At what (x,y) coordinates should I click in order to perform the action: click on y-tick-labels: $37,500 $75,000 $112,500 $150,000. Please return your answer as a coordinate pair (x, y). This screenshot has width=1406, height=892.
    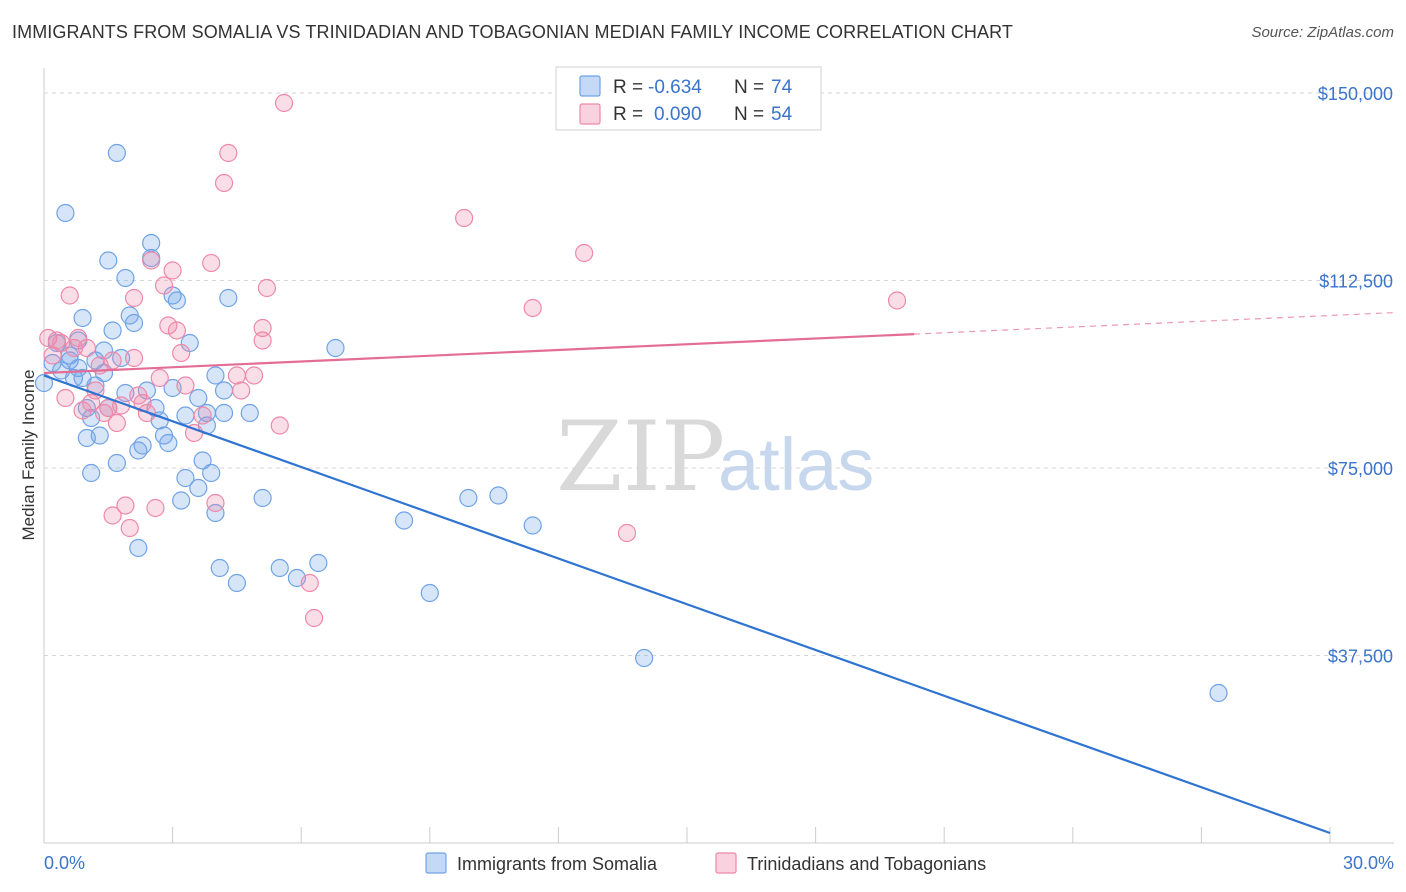
    Looking at the image, I should click on (1355, 375).